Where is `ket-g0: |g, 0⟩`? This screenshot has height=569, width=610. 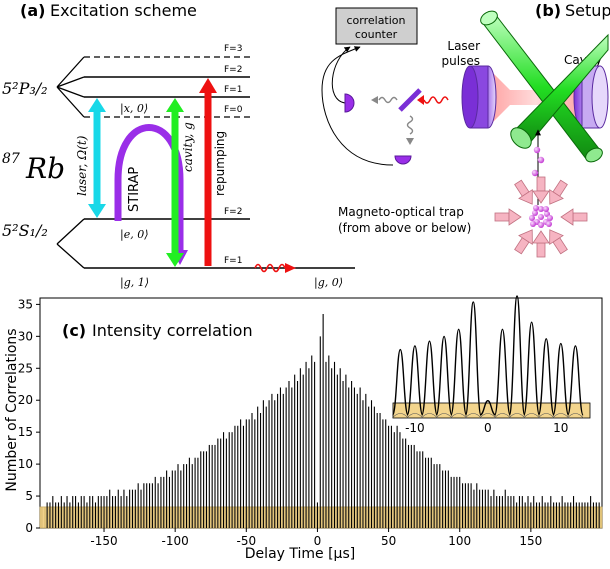 ket-g0: |g, 0⟩ is located at coordinates (328, 283).